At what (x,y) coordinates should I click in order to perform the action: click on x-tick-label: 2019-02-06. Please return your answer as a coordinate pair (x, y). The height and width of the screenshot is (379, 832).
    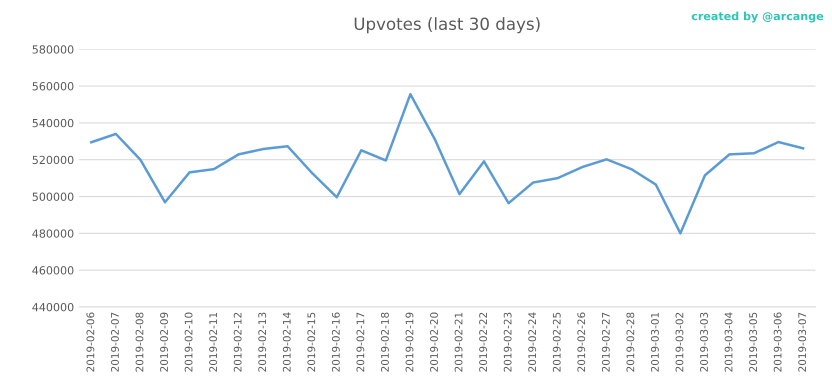
    Looking at the image, I should click on (90, 342).